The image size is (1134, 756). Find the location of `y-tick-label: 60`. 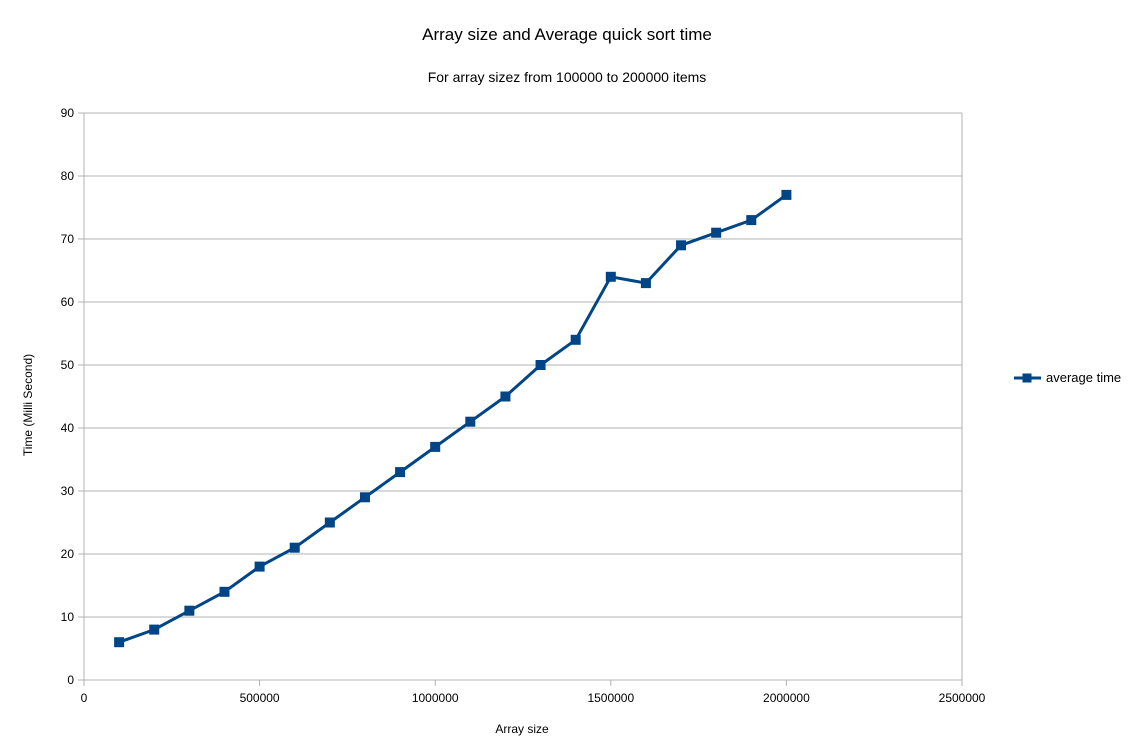

y-tick-label: 60 is located at coordinates (68, 302).